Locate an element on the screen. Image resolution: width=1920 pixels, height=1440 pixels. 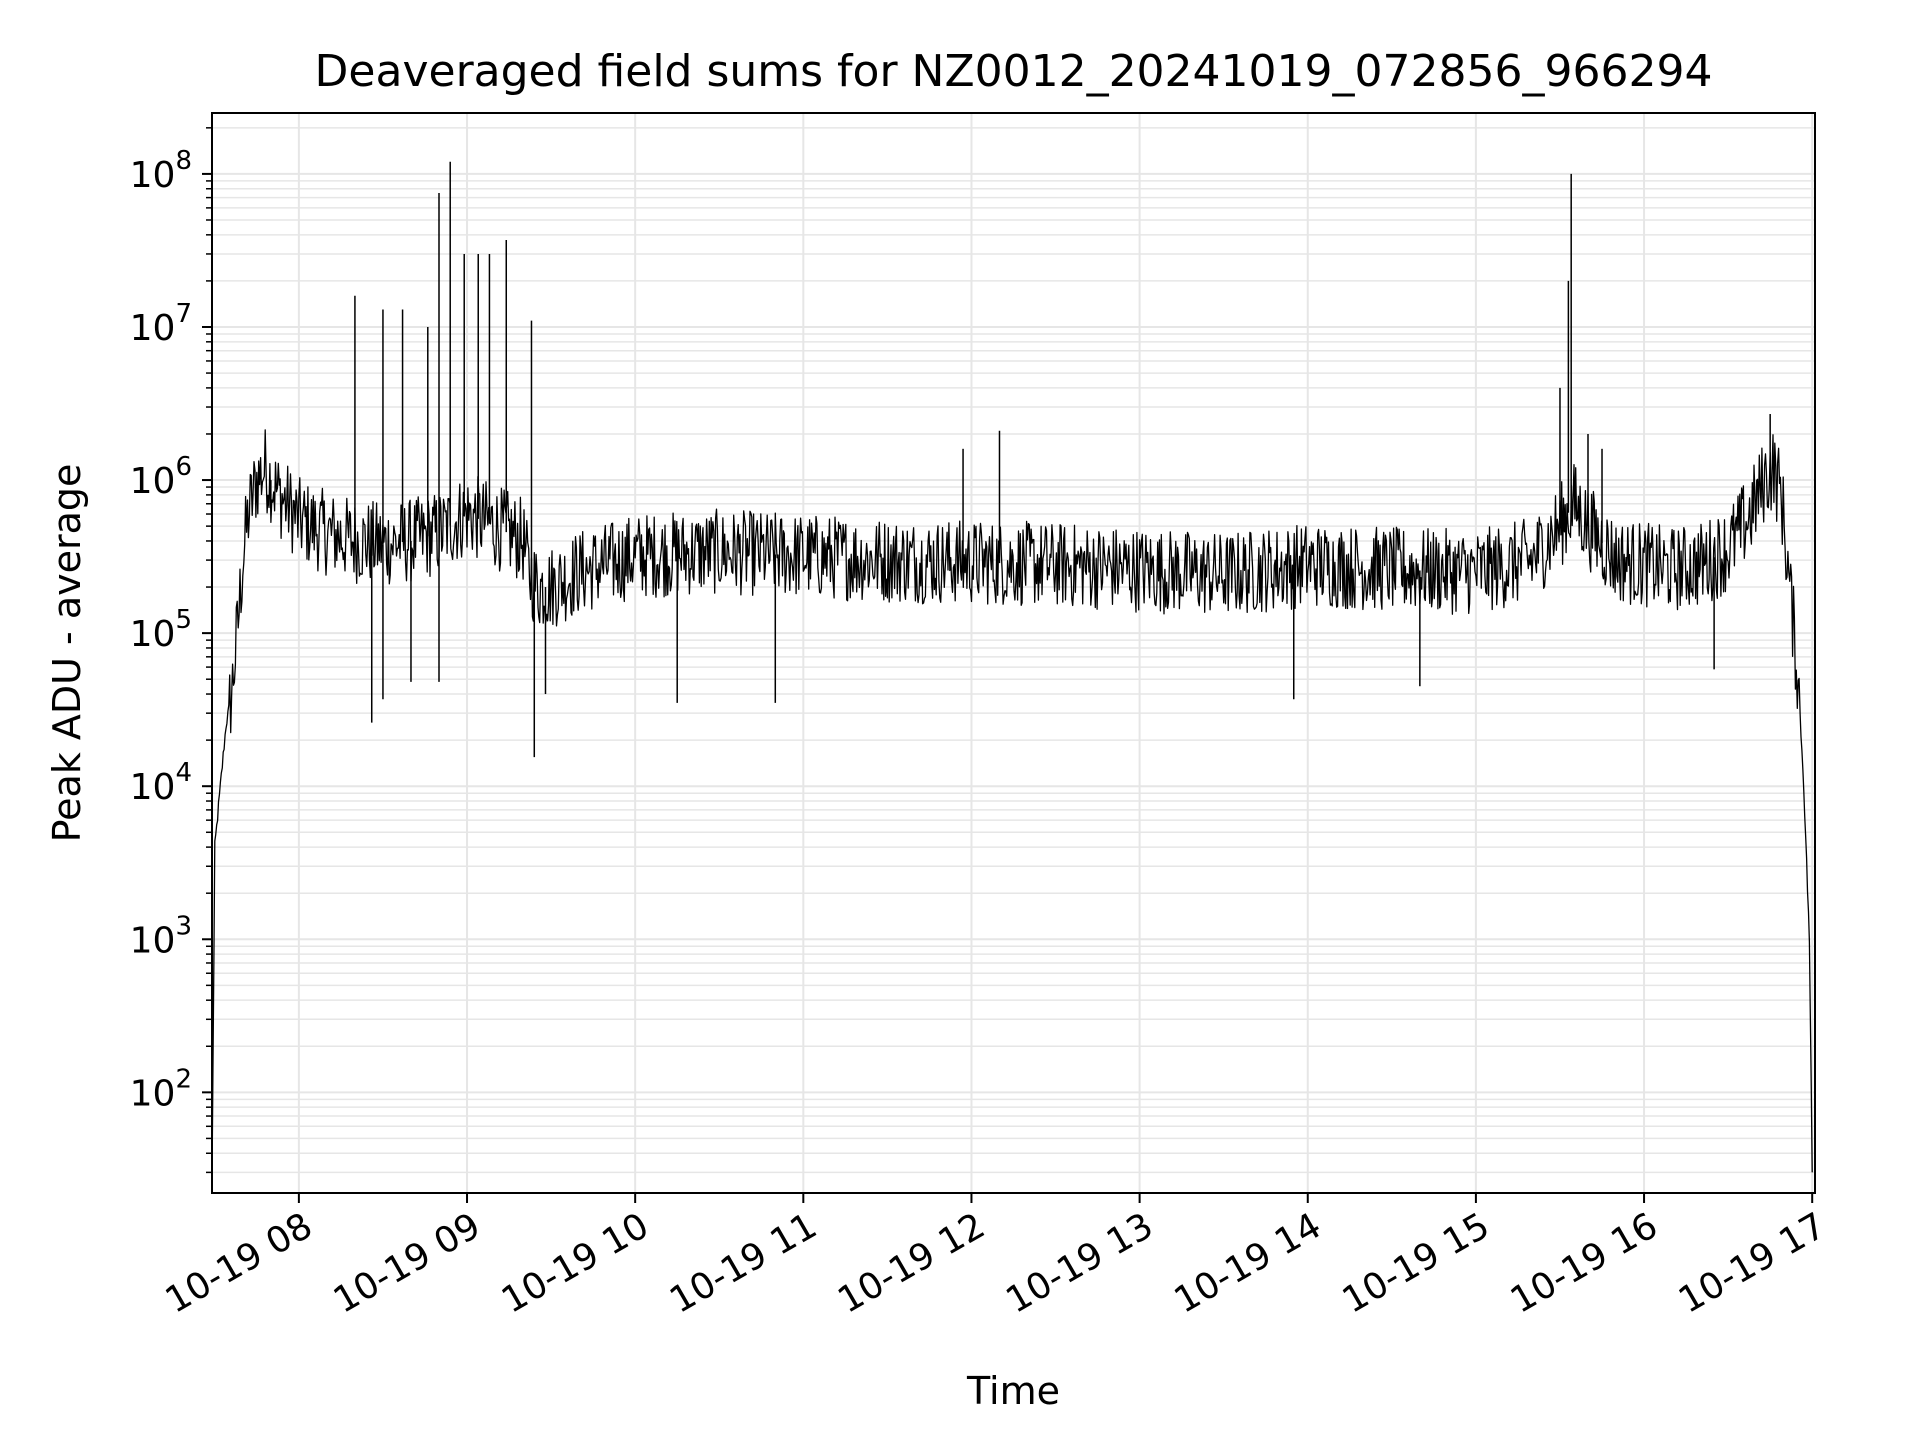
y-axis-label: Peak ADU - average is located at coordinates (67, 653).